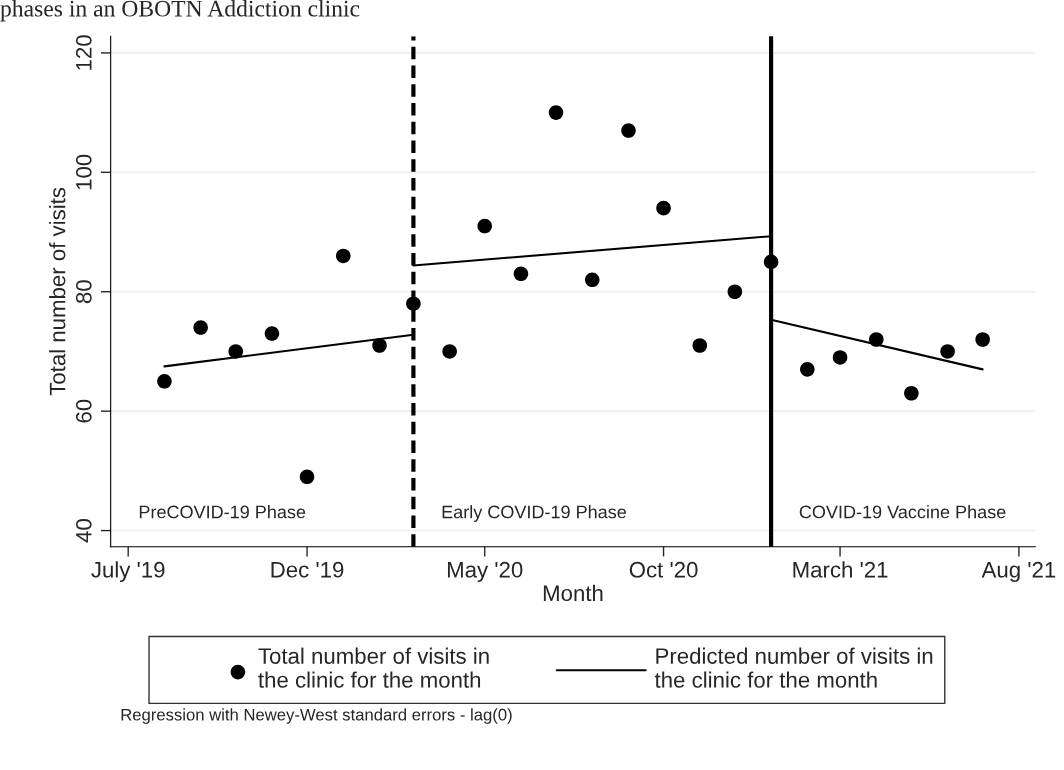 The height and width of the screenshot is (770, 1064). Describe the element at coordinates (57, 291) in the screenshot. I see `y-axis-title: Total number of visits` at that location.